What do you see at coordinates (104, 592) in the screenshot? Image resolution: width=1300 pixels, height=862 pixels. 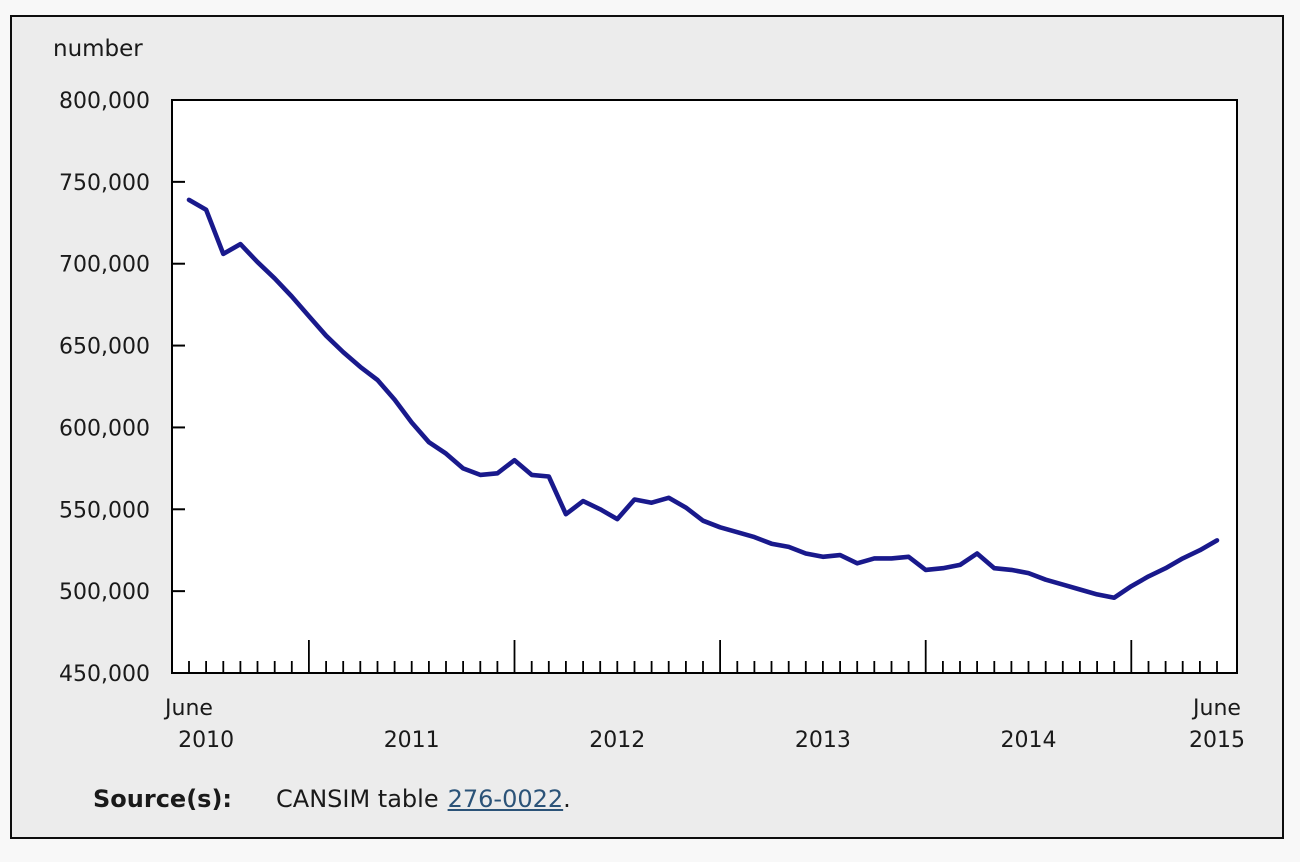 I see `y-axis-tick-label: 500,000` at bounding box center [104, 592].